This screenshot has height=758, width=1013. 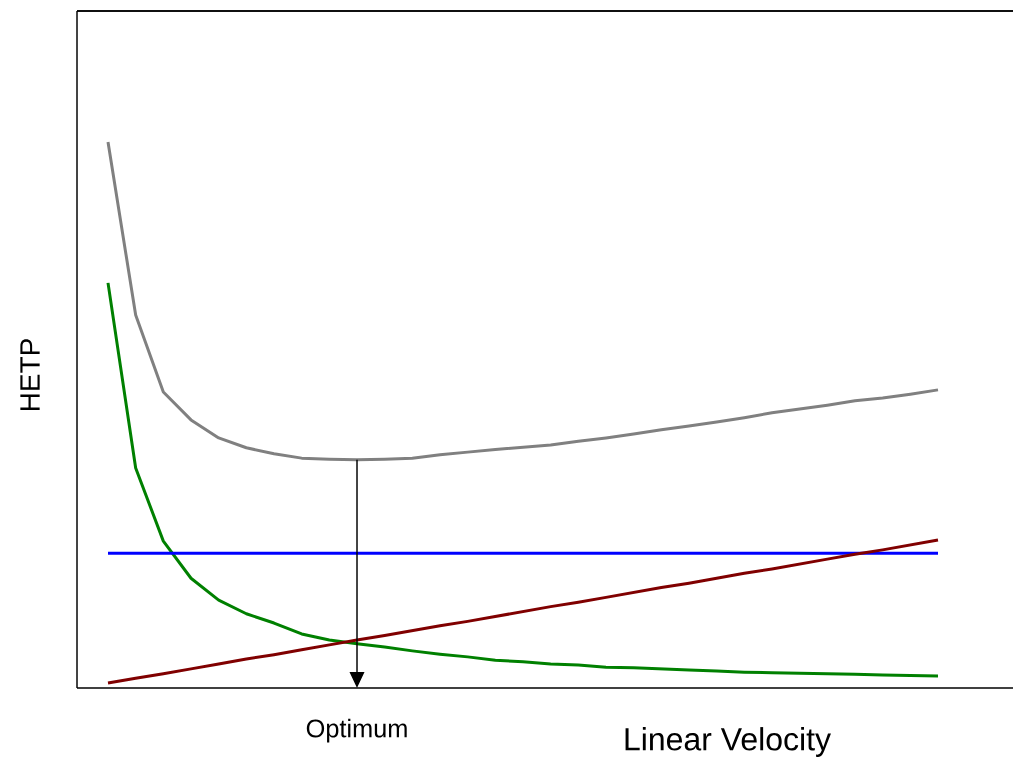 What do you see at coordinates (728, 742) in the screenshot?
I see `x-axis-title: Linear Velocity` at bounding box center [728, 742].